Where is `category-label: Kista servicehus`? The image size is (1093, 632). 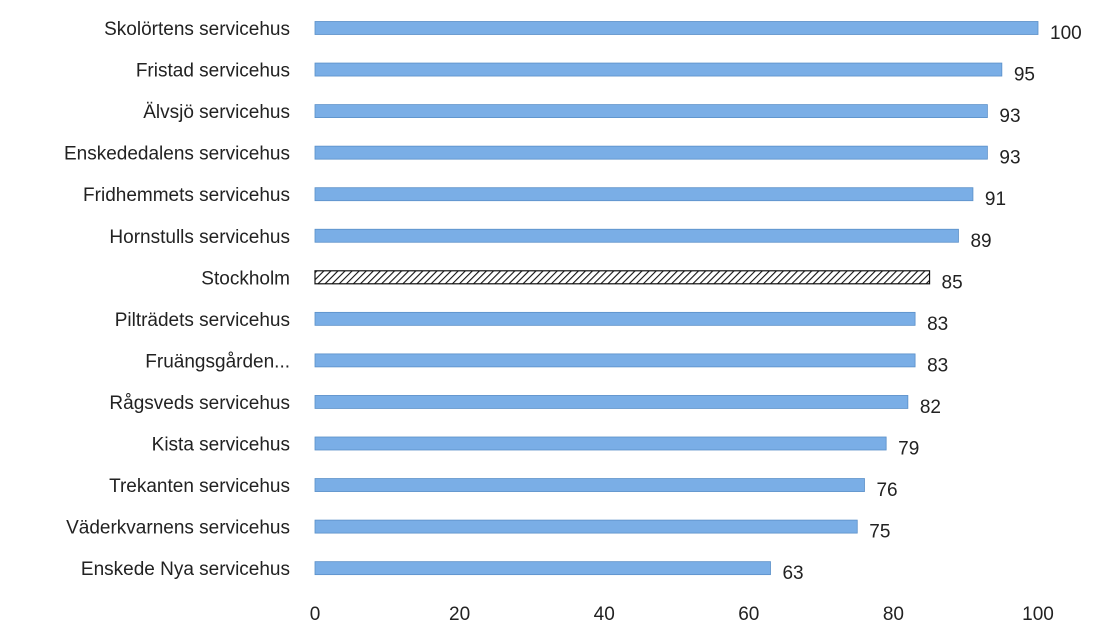 category-label: Kista servicehus is located at coordinates (221, 445).